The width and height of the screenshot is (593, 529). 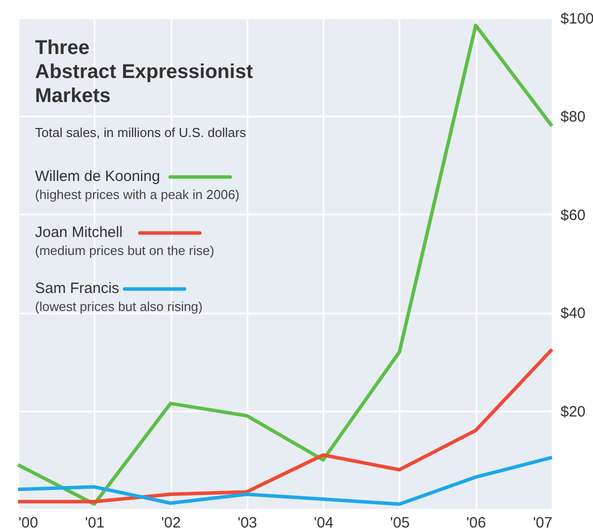 I want to click on y-tick-label: $100, so click(x=576, y=19).